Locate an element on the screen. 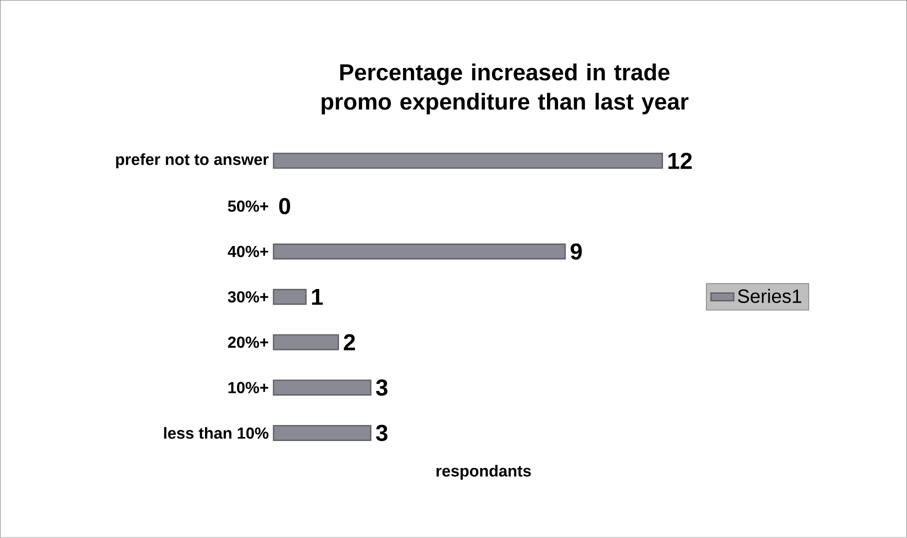 The height and width of the screenshot is (538, 907). legend-label: Series1 is located at coordinates (770, 296).